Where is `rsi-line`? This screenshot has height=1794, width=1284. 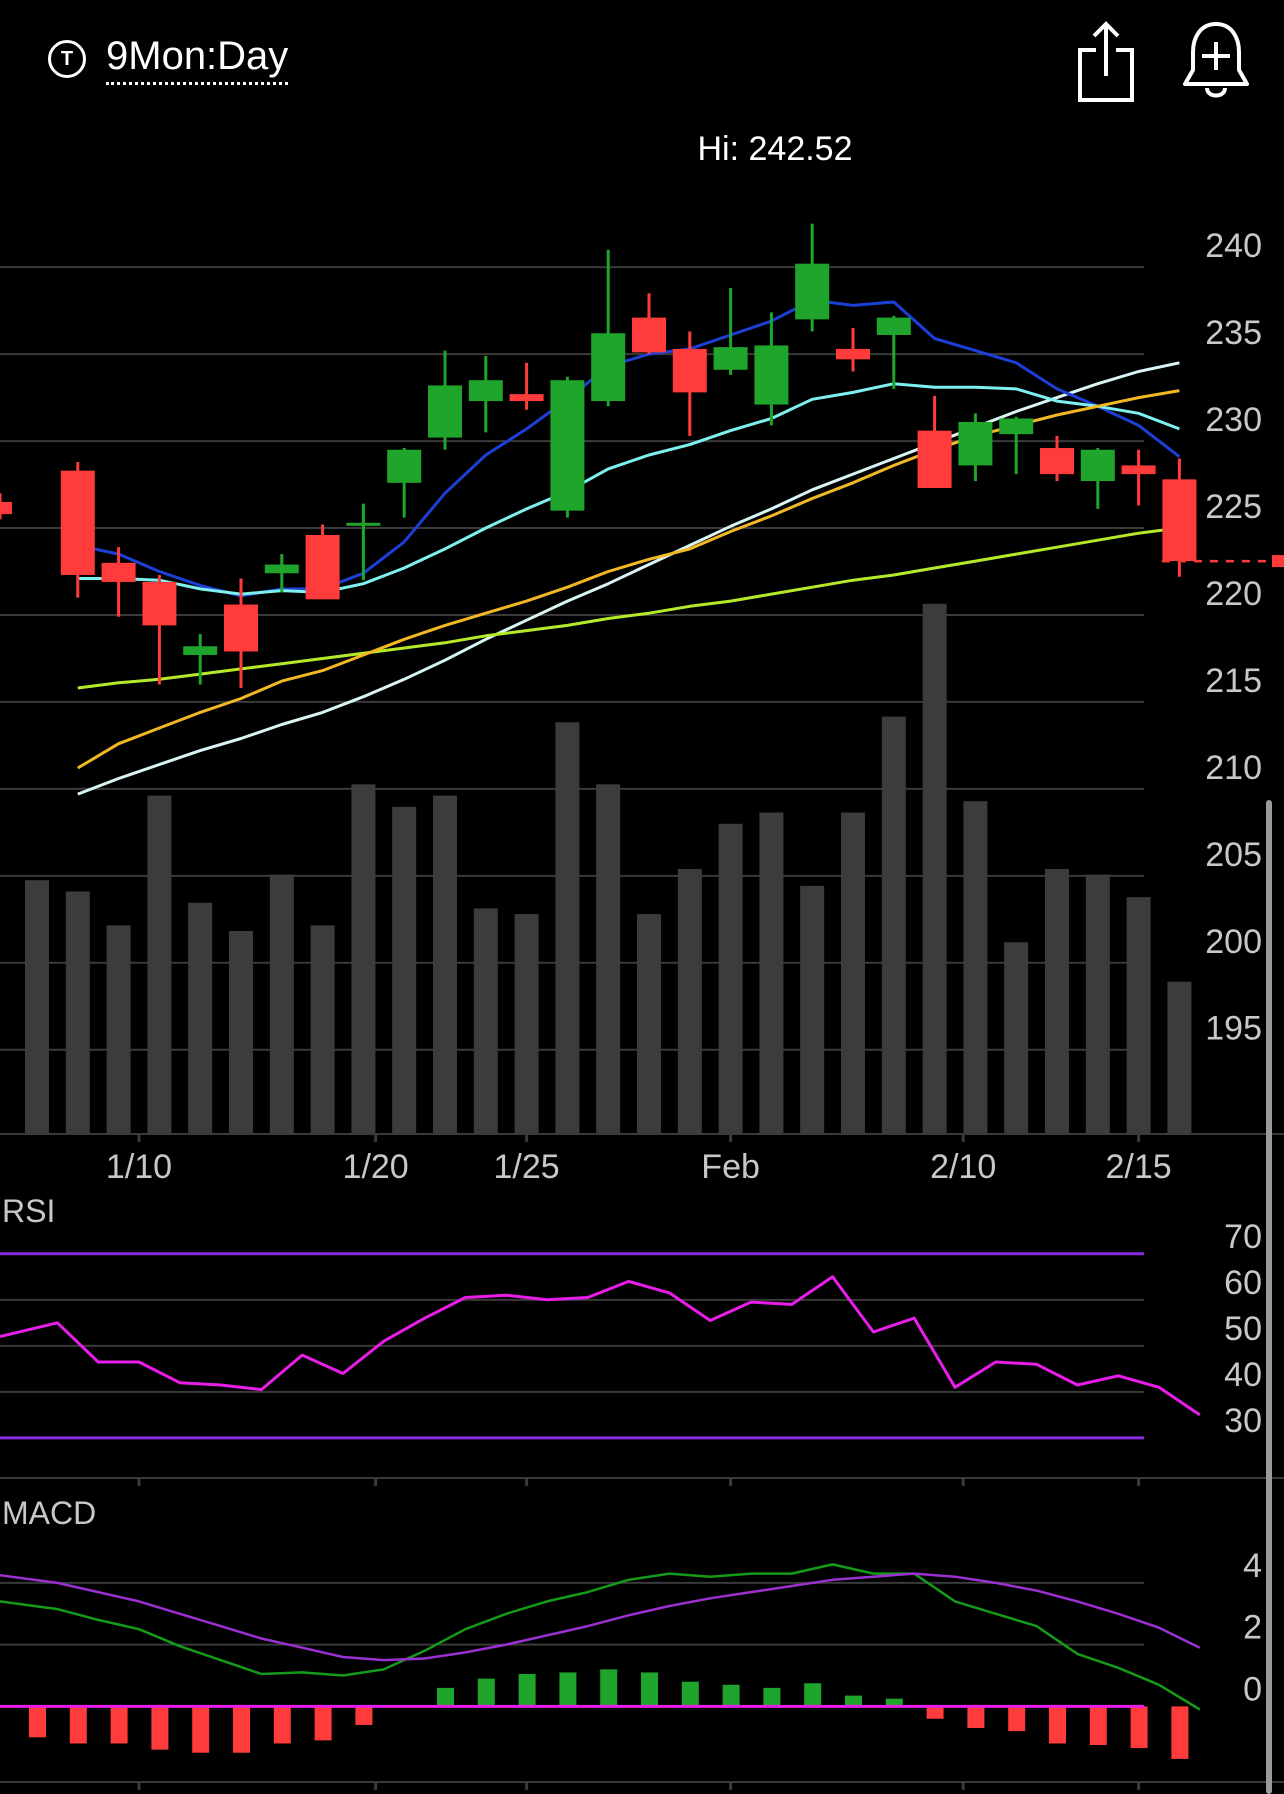 rsi-line is located at coordinates (600, 1346).